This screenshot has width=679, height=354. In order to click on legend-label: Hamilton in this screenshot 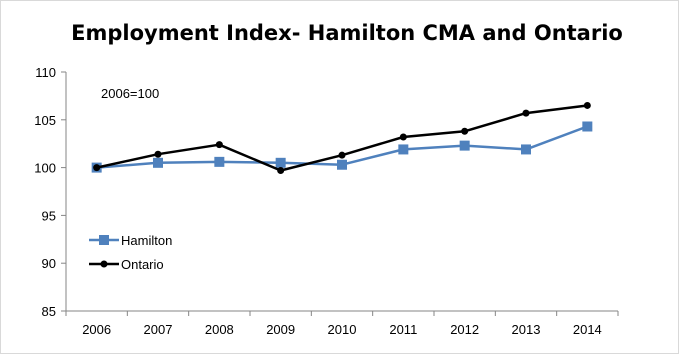, I will do `click(146, 240)`.